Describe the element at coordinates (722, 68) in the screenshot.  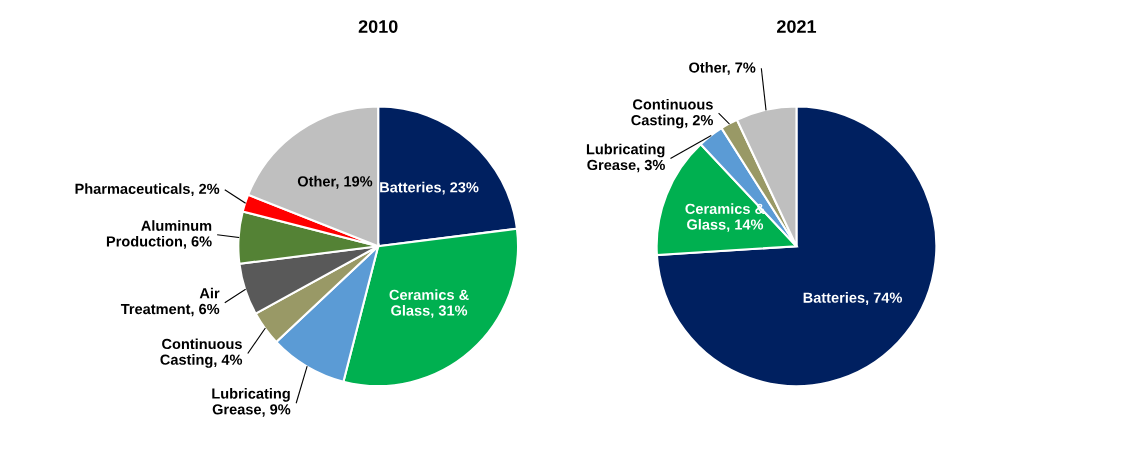
I see `slice-label: Other, 7%` at that location.